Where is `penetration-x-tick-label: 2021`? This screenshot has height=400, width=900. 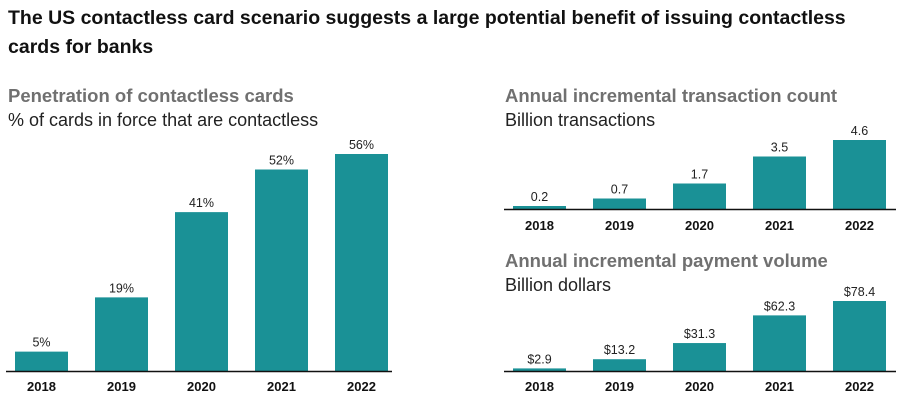
penetration-x-tick-label: 2021 is located at coordinates (281, 386).